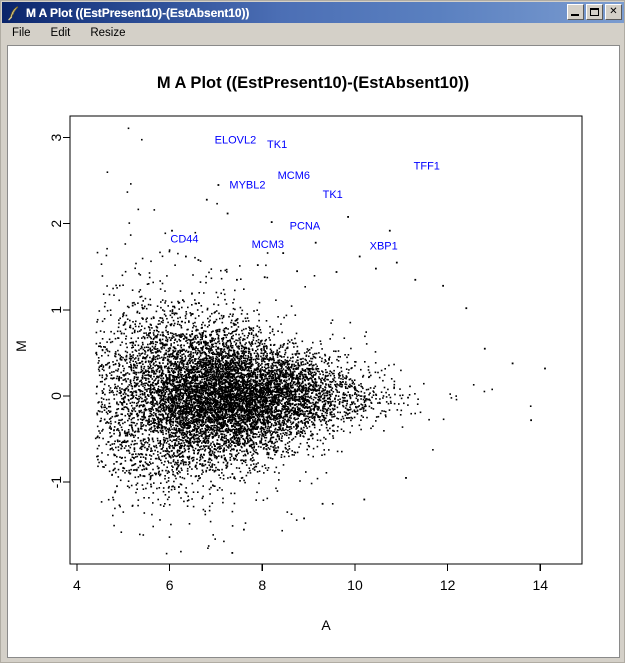  What do you see at coordinates (60, 33) in the screenshot?
I see `menu-item-edit: Edit` at bounding box center [60, 33].